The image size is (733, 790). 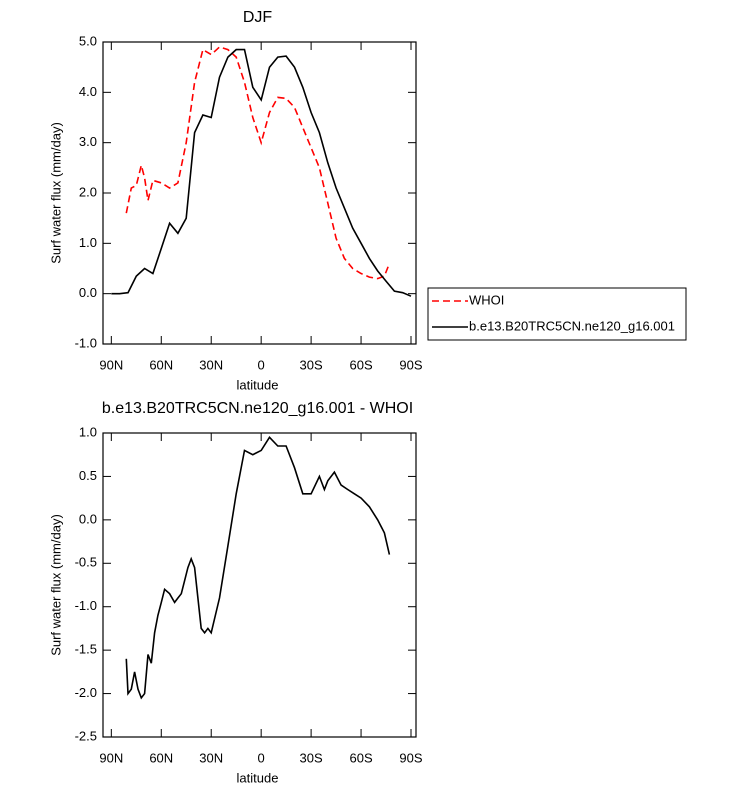 What do you see at coordinates (557, 314) in the screenshot?
I see `legend-box` at bounding box center [557, 314].